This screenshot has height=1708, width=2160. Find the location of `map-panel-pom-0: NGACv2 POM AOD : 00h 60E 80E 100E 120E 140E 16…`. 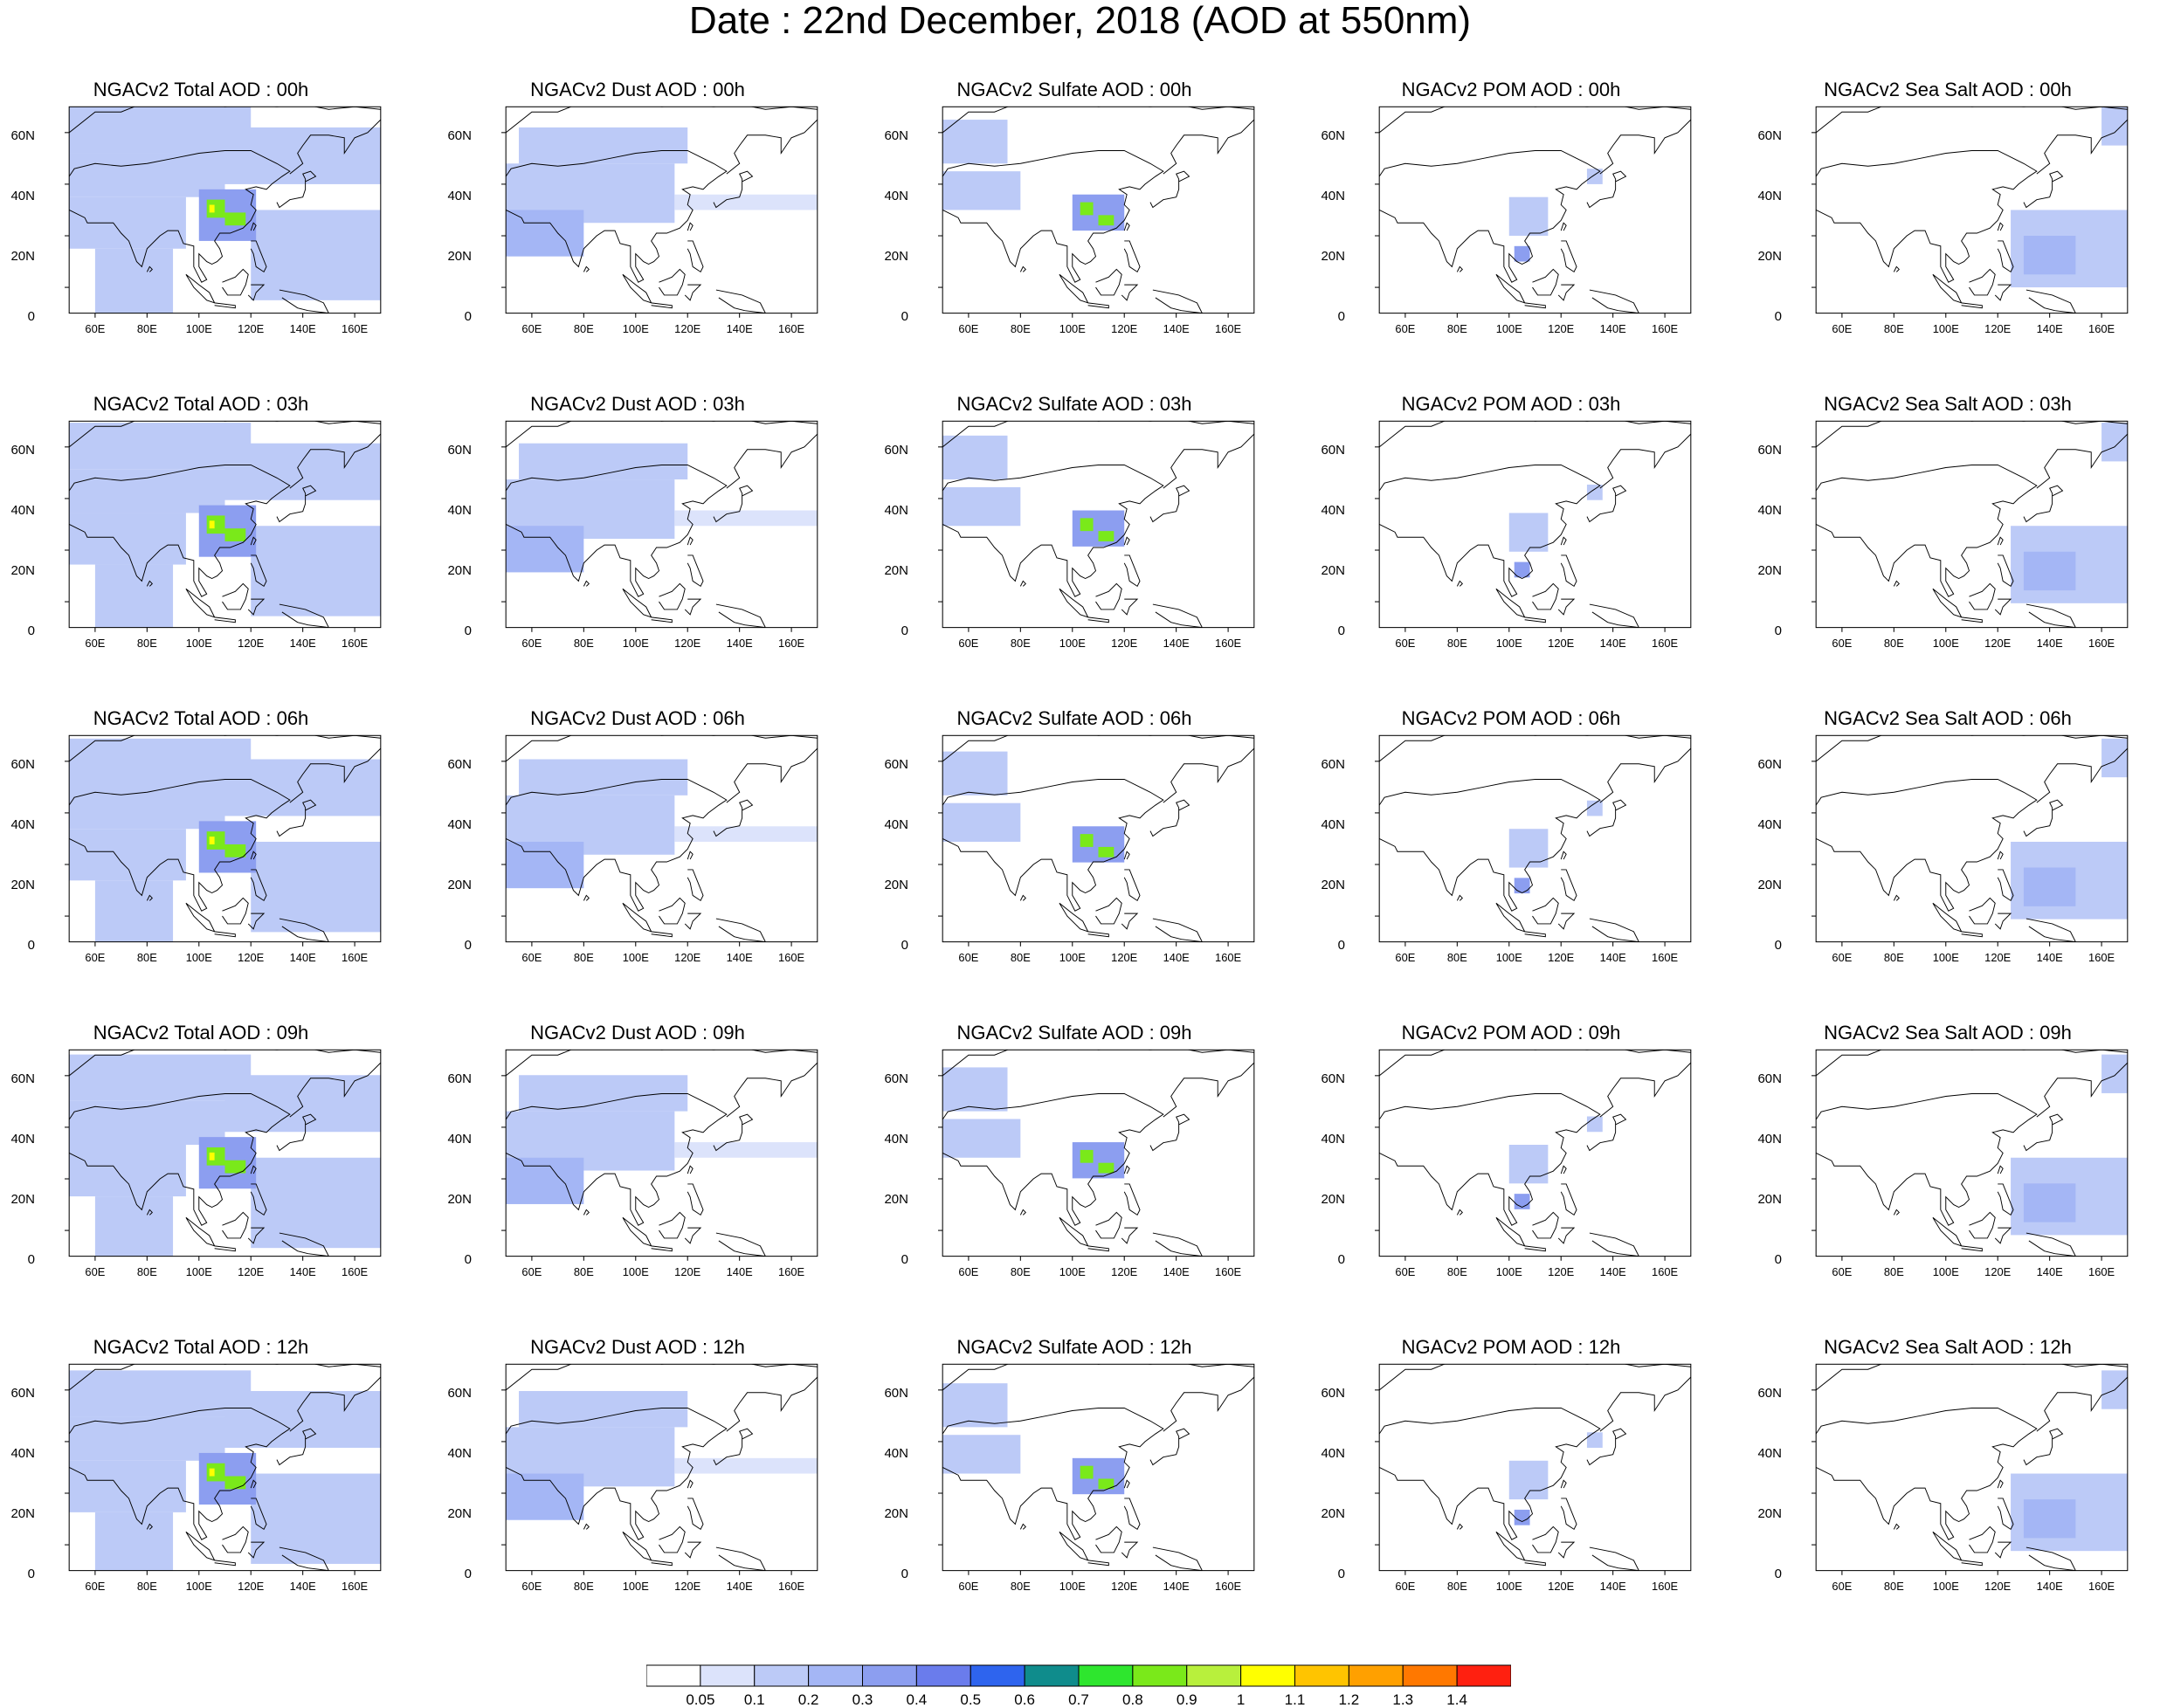

map-panel-pom-0: NGACv2 POM AOD : 00h 60E 80E 100E 120E 140E 16… is located at coordinates (1511, 227).